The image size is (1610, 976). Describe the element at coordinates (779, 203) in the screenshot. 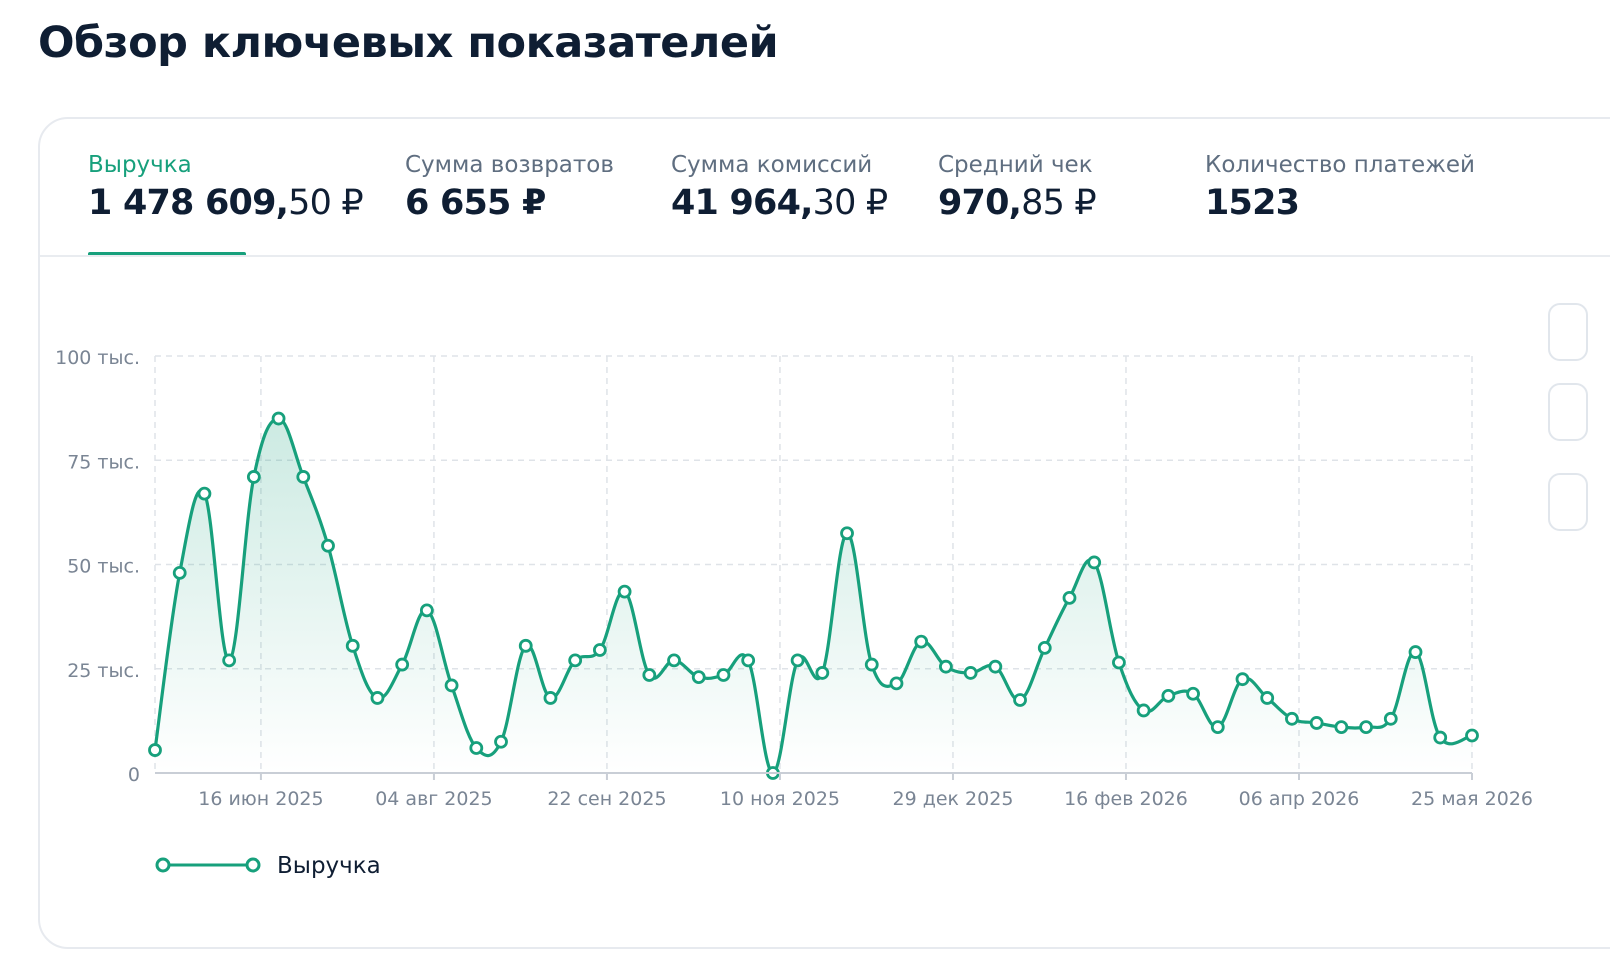

I see `metric-value: 41 964,30 ₽` at that location.